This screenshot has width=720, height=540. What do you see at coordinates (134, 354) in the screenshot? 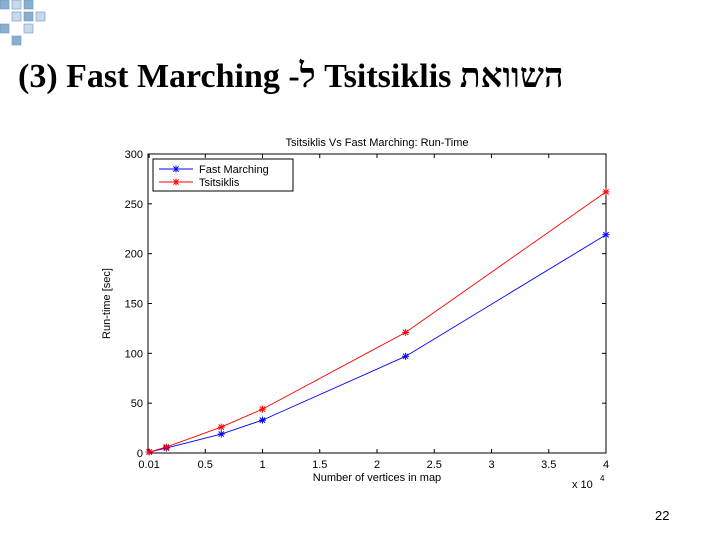
I see `y-tick-label: 100` at bounding box center [134, 354].